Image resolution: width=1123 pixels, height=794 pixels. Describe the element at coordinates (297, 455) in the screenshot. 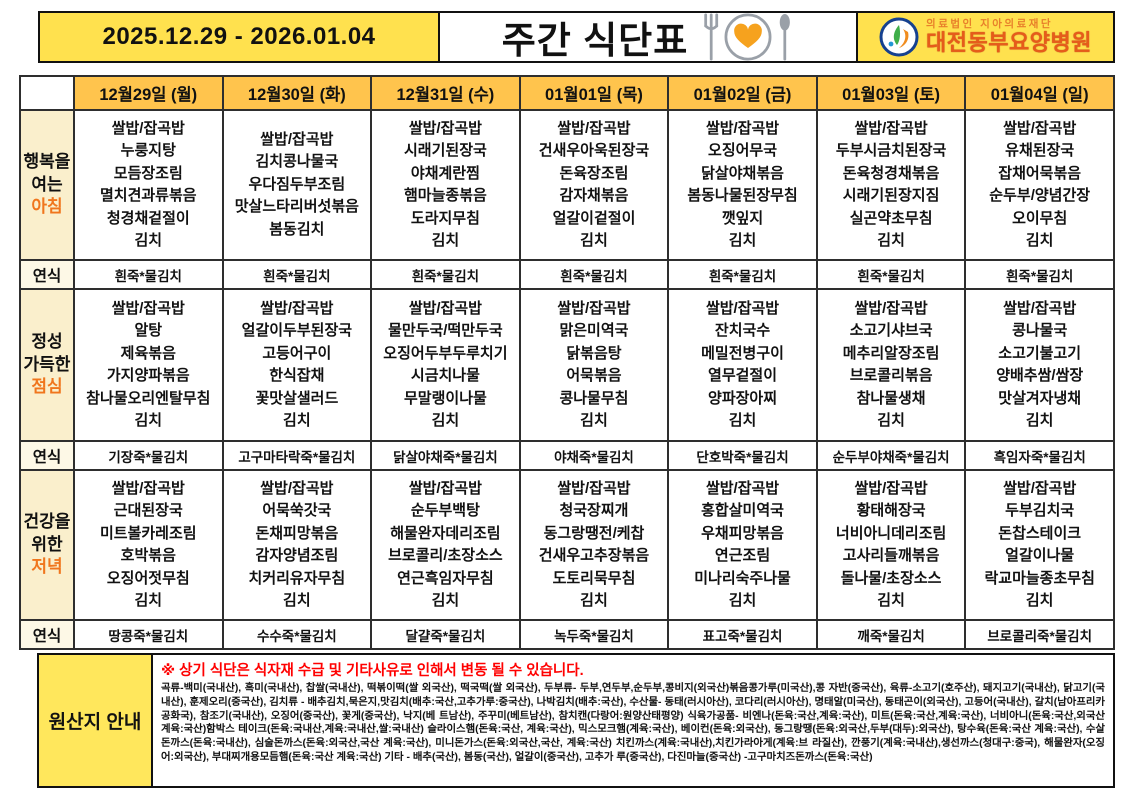

I see `soft-cell: 고구마타락죽*물김치` at that location.